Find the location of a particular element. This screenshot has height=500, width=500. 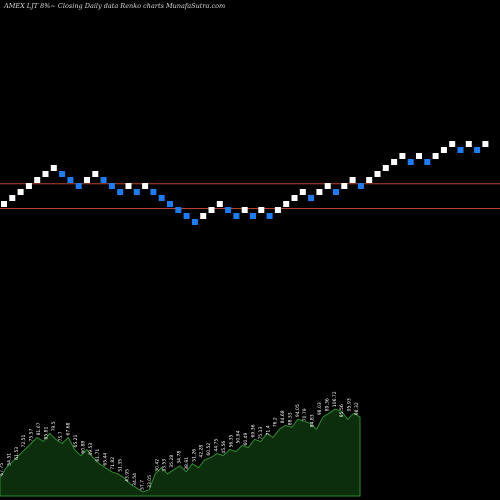

volume-label: 106.72 is located at coordinates (335, 399).